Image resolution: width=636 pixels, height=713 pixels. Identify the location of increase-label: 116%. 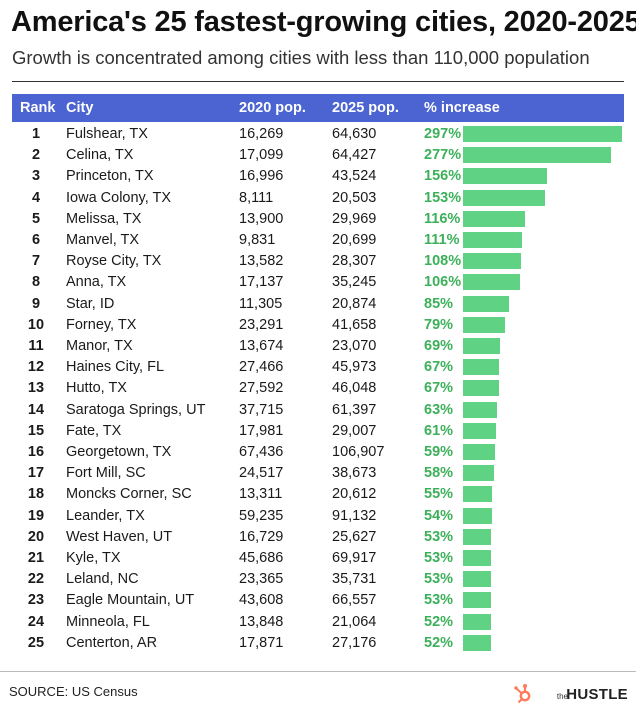
(442, 218).